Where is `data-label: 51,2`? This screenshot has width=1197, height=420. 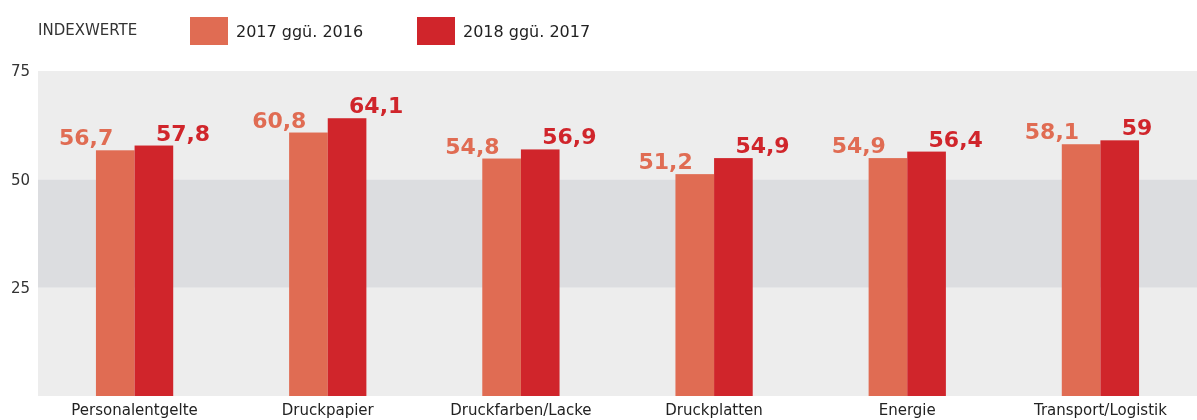
data-label: 51,2 is located at coordinates (665, 162).